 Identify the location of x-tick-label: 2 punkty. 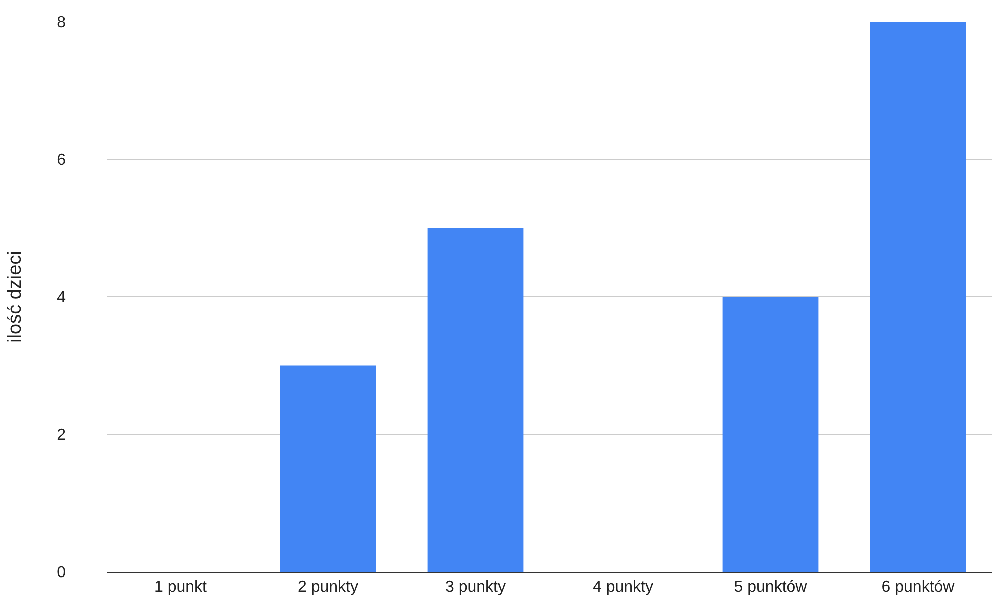
(328, 587).